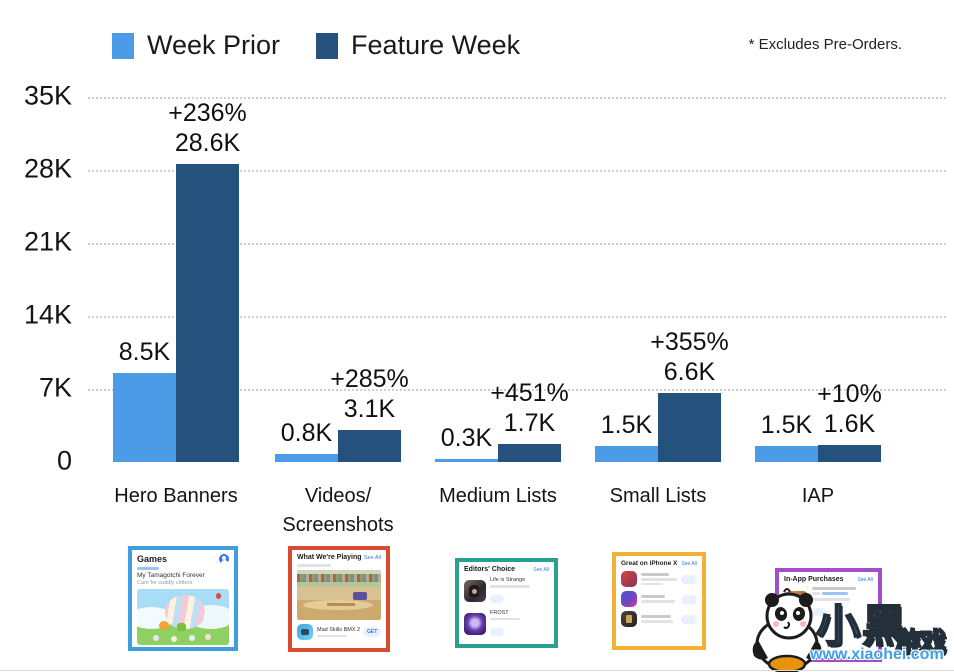 Image resolution: width=954 pixels, height=672 pixels. Describe the element at coordinates (649, 563) in the screenshot. I see `iphonex-card-title: Great on iPhone X` at that location.